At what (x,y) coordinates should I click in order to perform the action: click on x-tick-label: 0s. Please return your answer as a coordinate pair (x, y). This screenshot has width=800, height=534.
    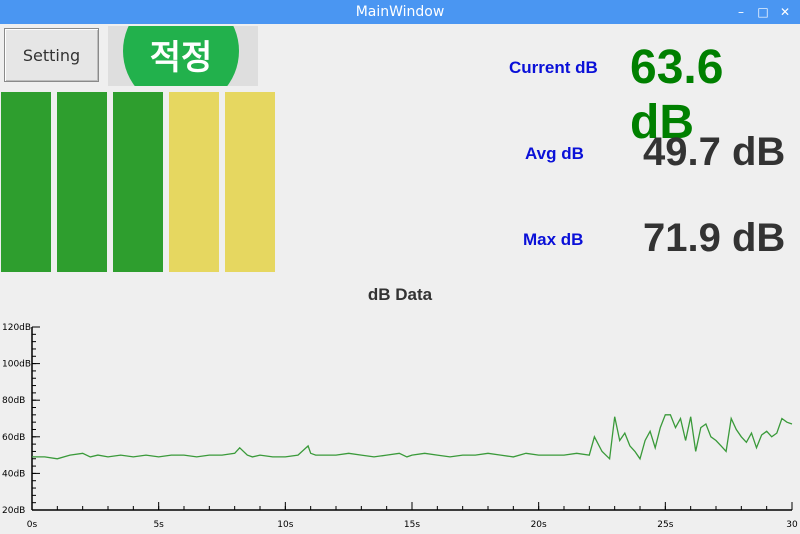
    Looking at the image, I should click on (32, 525).